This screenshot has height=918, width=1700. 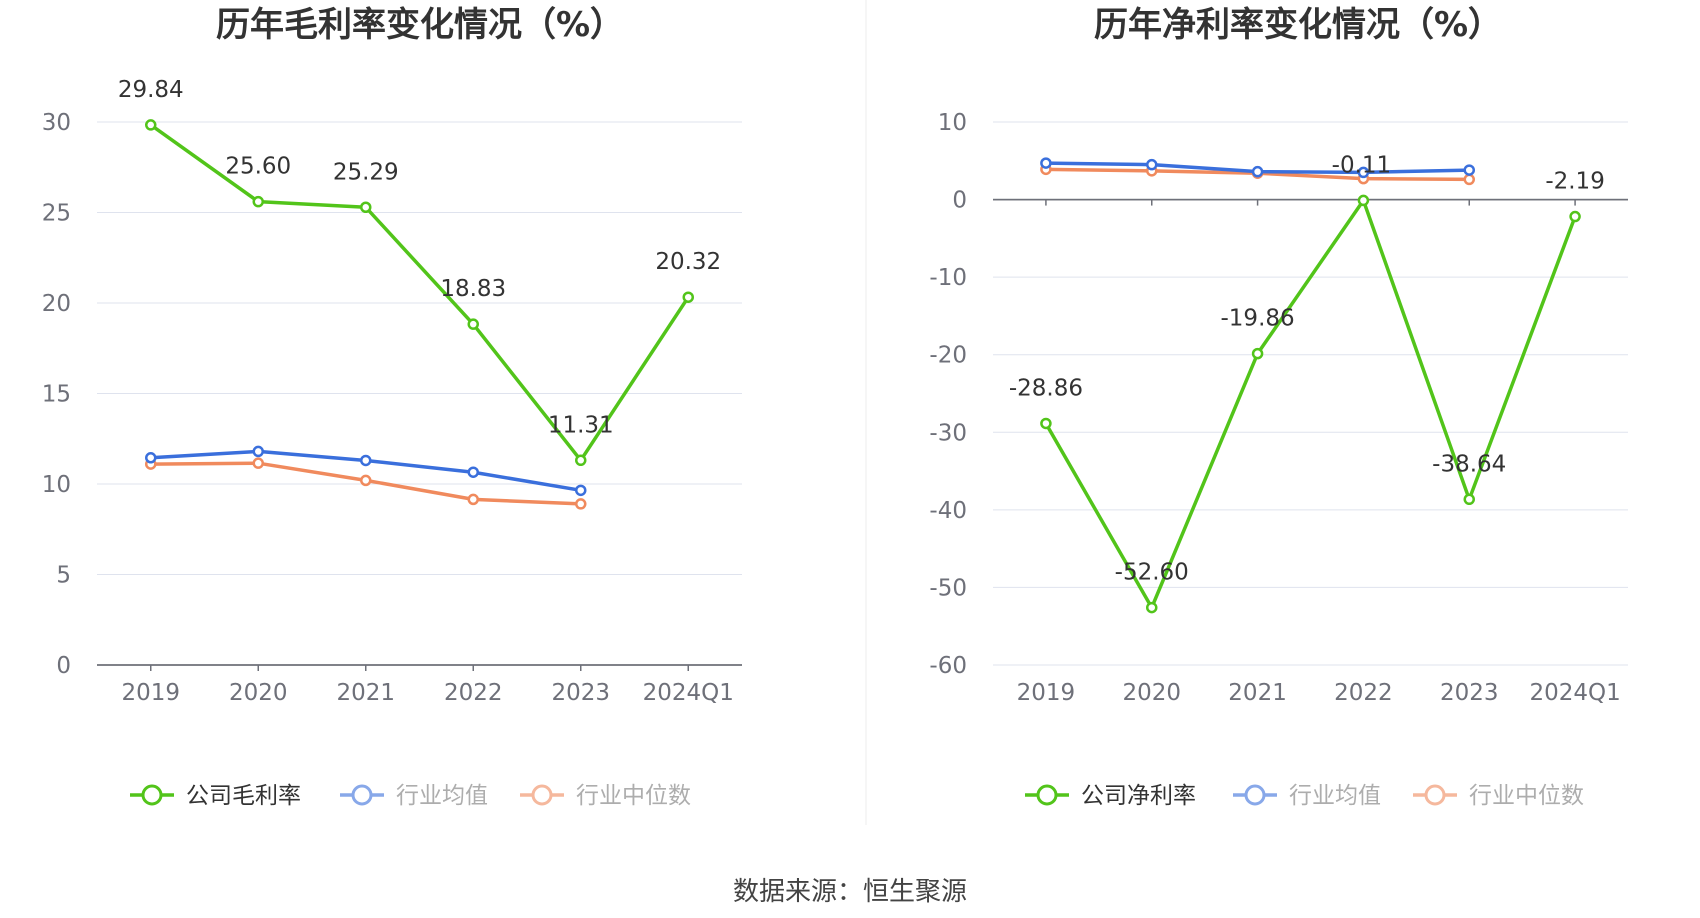 What do you see at coordinates (420, 25) in the screenshot?
I see `chart-title-gross-margin: 历年毛利率变化情况（%）` at bounding box center [420, 25].